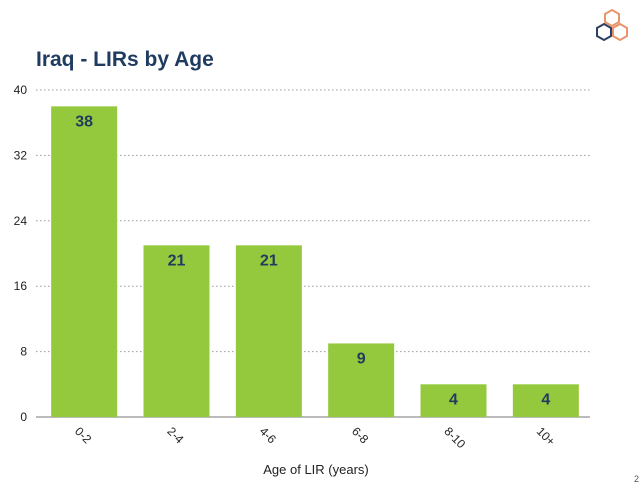 Image resolution: width=640 pixels, height=490 pixels. Describe the element at coordinates (21, 221) in the screenshot. I see `y-tick-label: 24` at that location.